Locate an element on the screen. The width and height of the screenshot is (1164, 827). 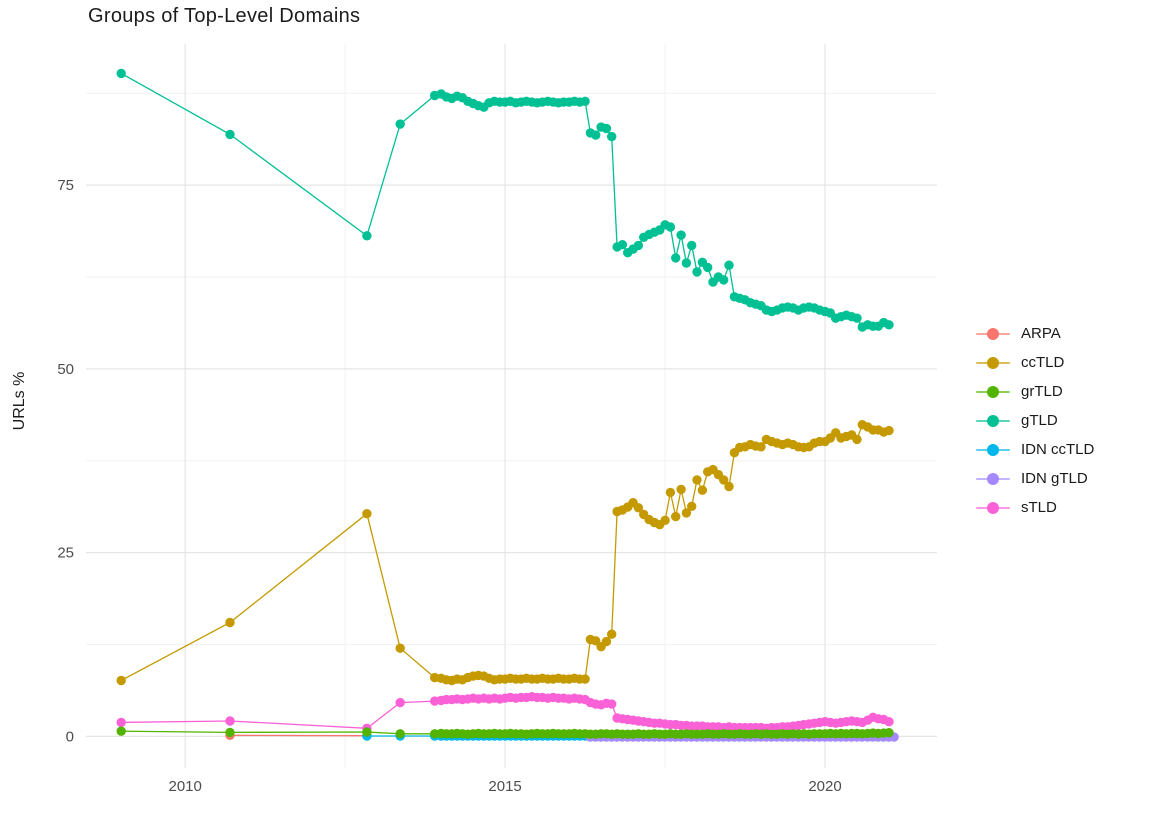
series-grtld is located at coordinates (505, 732).